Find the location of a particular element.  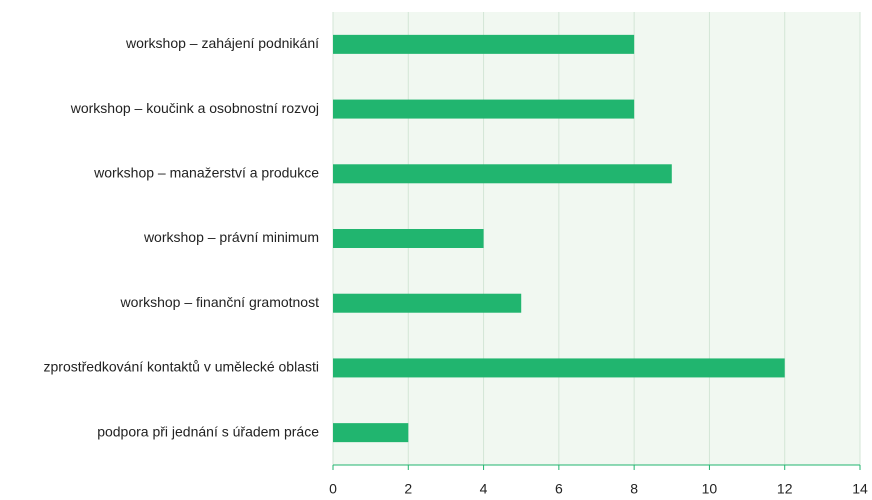

y-tick-label: workshop – právní minimum is located at coordinates (231, 237).